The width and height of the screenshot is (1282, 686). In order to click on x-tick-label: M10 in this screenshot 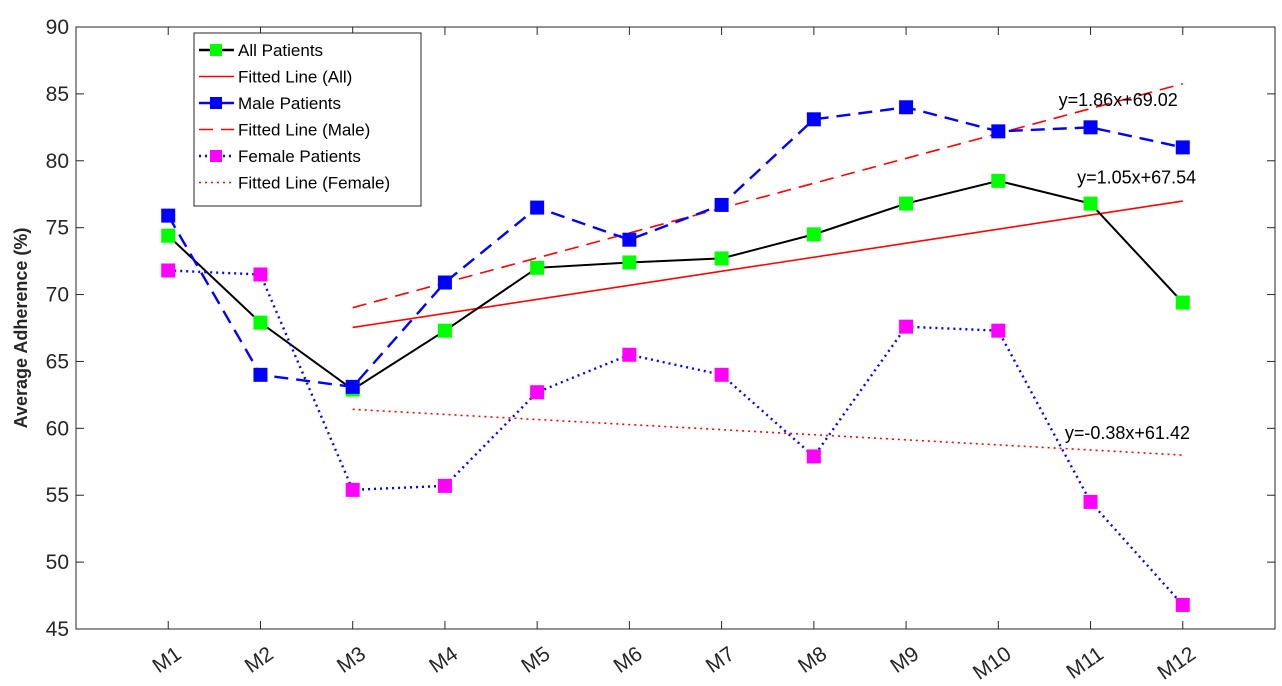, I will do `click(992, 663)`.